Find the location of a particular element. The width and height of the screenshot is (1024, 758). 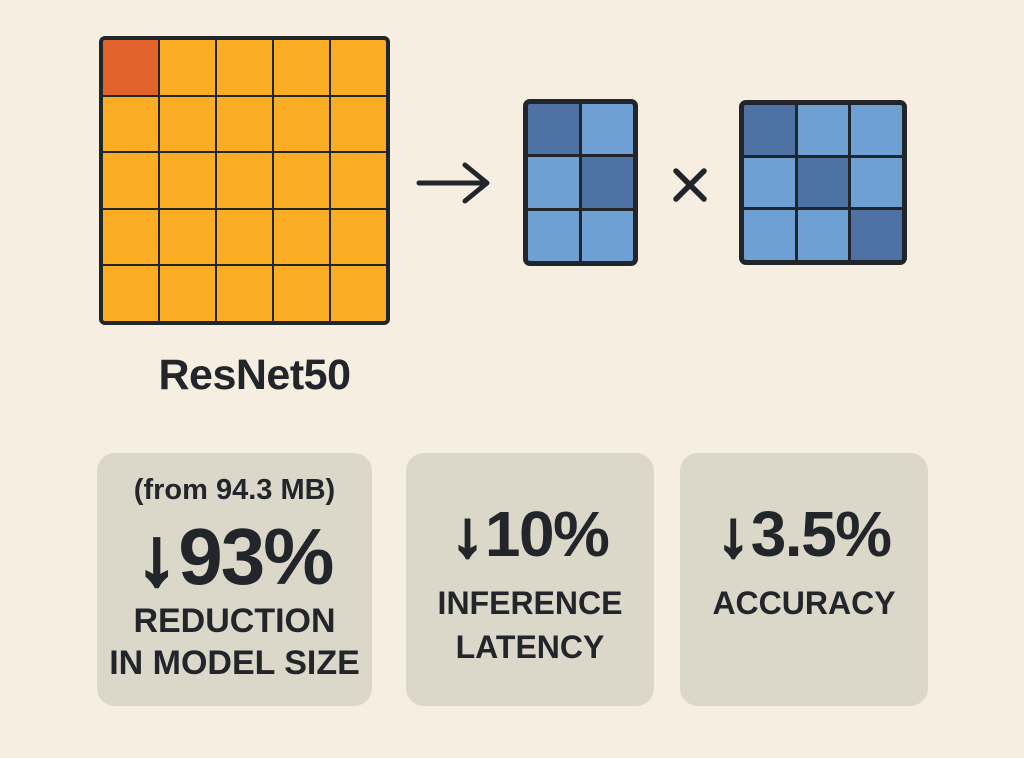

factor-matrix-b is located at coordinates (823, 182).